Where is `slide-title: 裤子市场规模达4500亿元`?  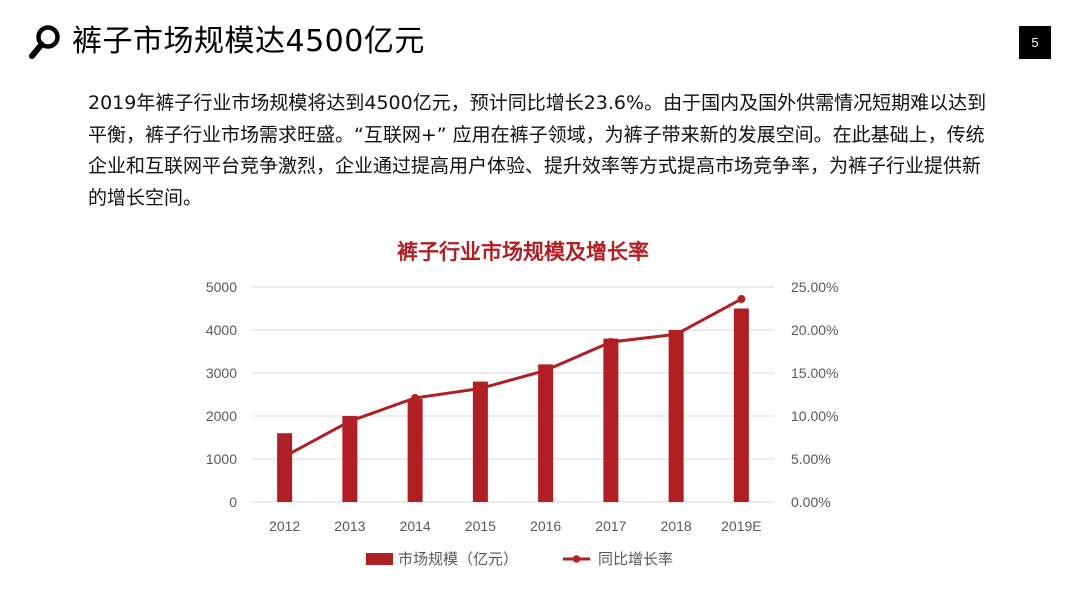
slide-title: 裤子市场规模达4500亿元 is located at coordinates (248, 41).